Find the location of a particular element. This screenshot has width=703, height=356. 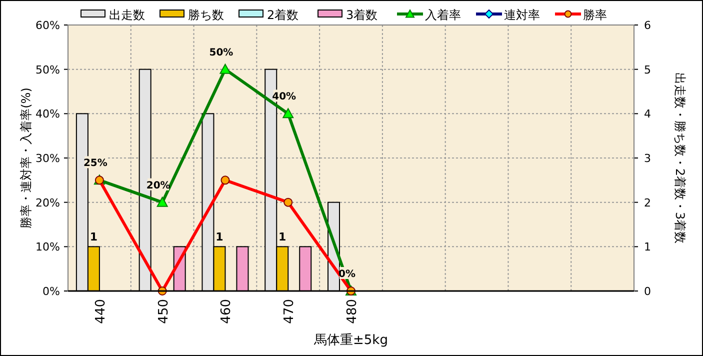

y2-tick-label: 6 is located at coordinates (647, 25).